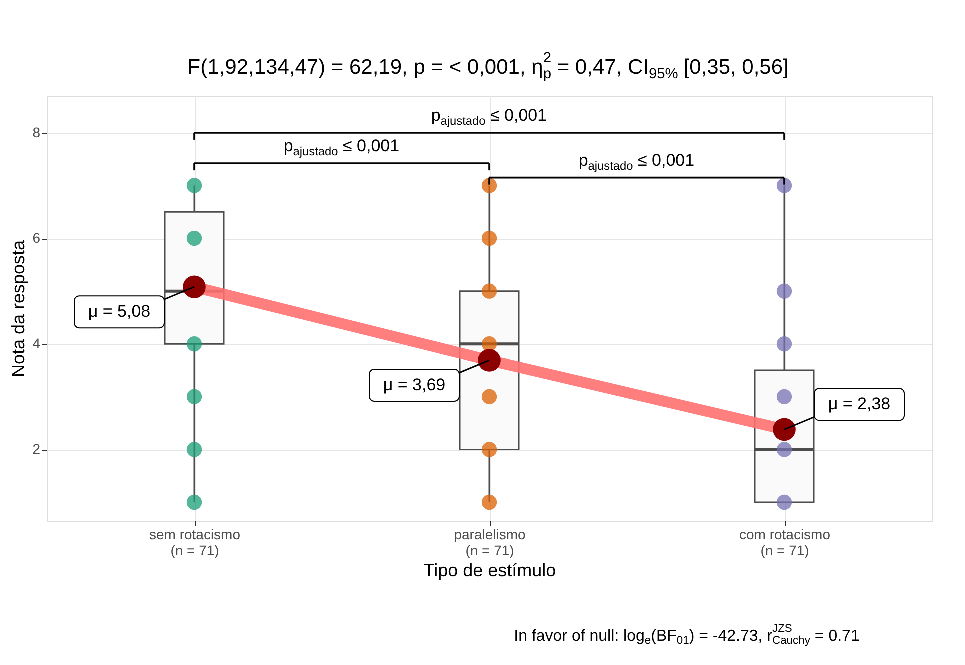  I want to click on y-tick-label: 8, so click(36, 132).